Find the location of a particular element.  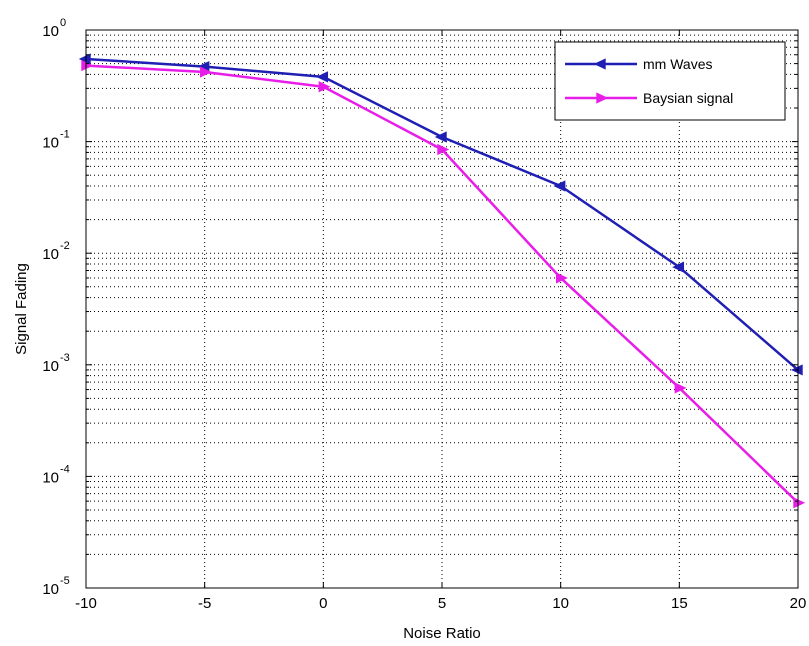

legend-box is located at coordinates (670, 81).